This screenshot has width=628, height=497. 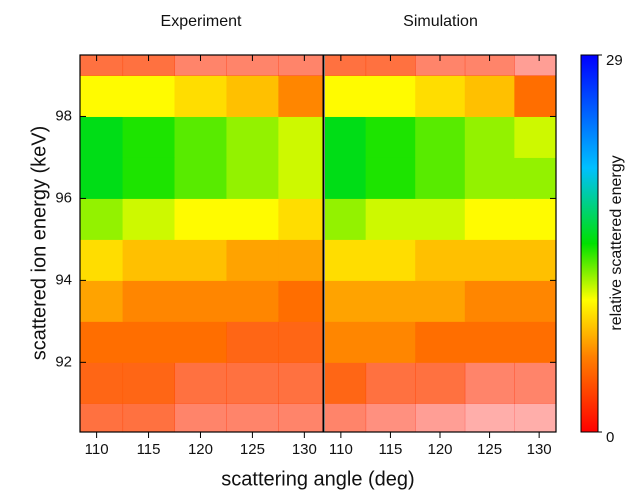 What do you see at coordinates (589, 243) in the screenshot?
I see `colorbar` at bounding box center [589, 243].